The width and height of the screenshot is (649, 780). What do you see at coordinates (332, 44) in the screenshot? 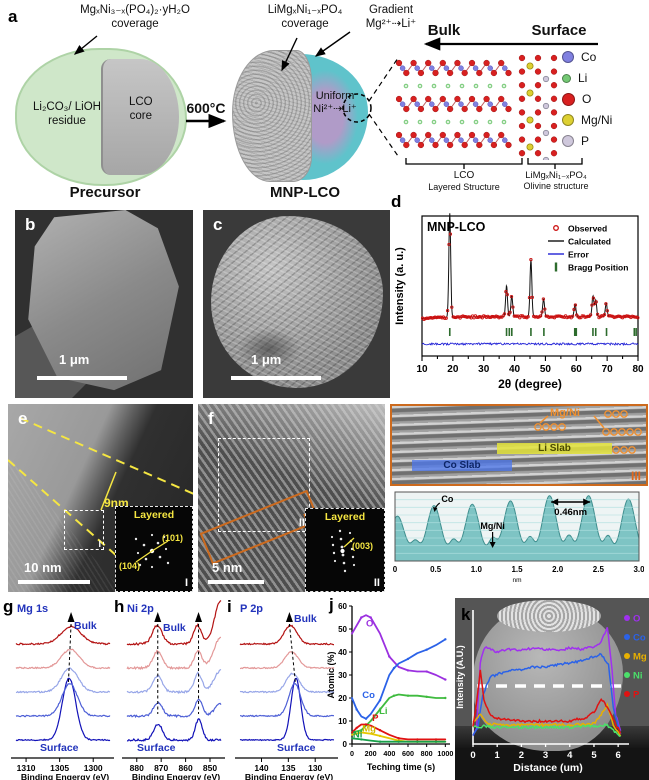
I see `gradient-arrow-icon` at bounding box center [332, 44].